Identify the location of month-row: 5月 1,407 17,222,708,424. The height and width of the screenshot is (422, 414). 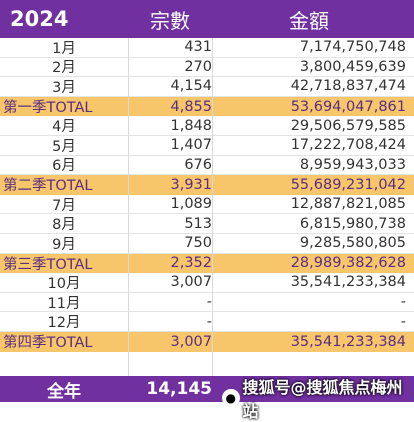
(207, 146).